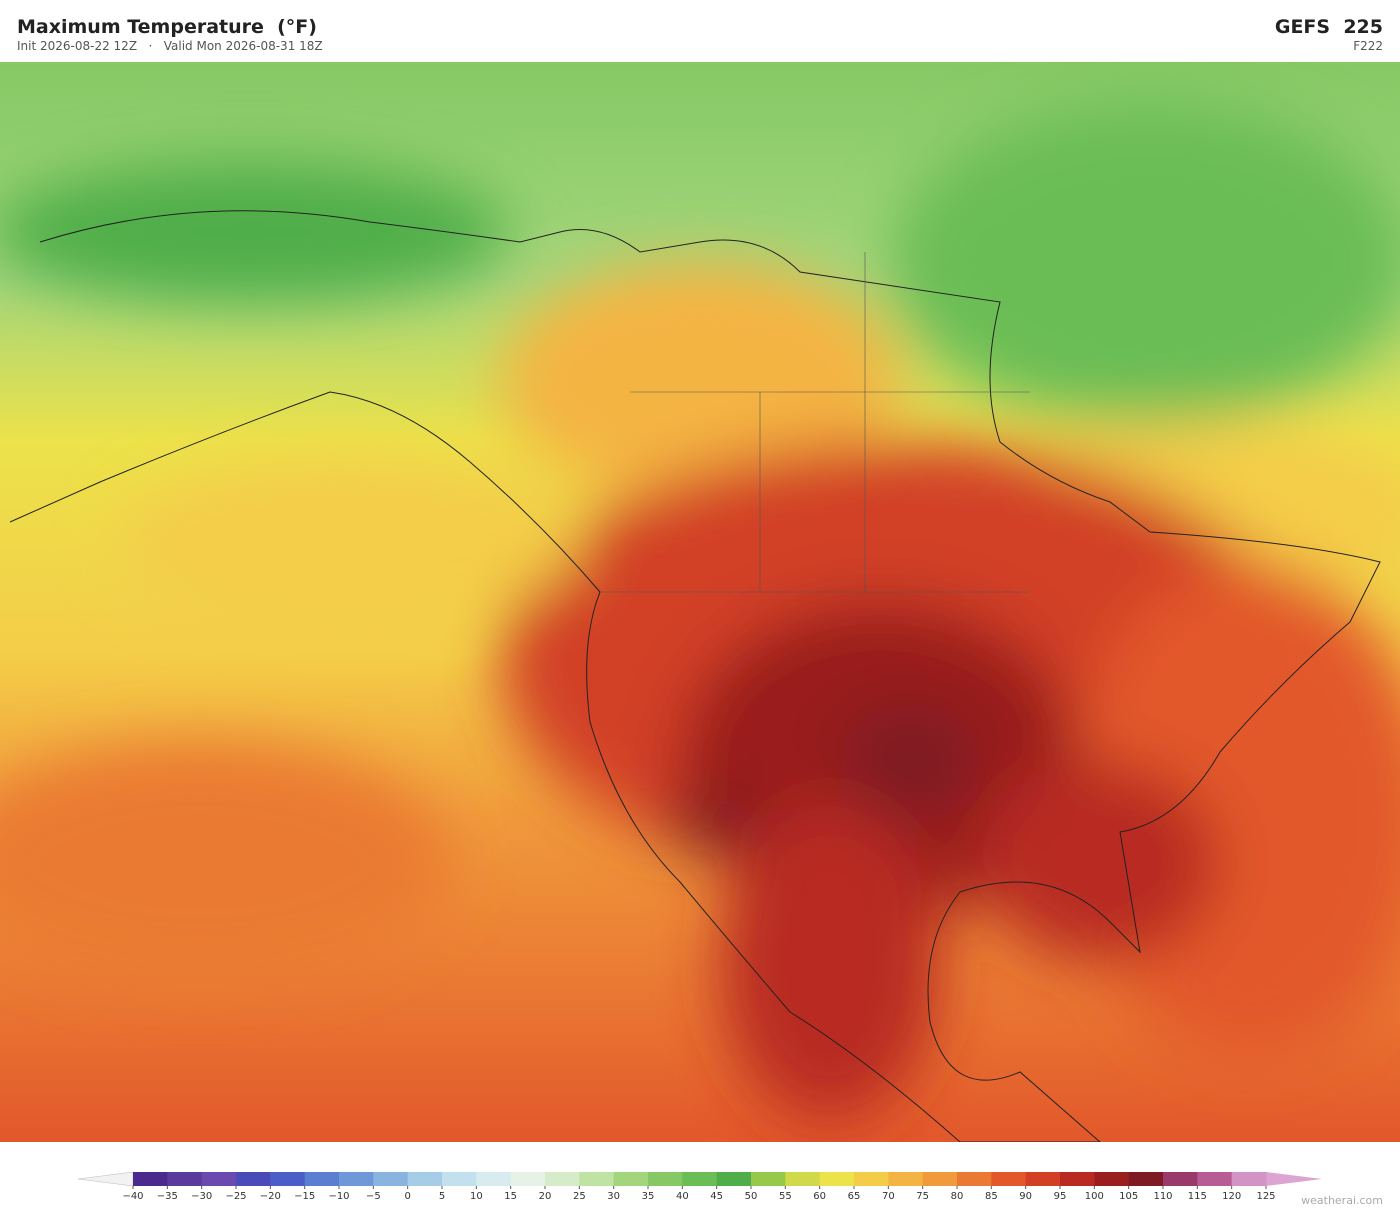  Describe the element at coordinates (338, 1196) in the screenshot. I see `colorbar-label: −10` at that location.